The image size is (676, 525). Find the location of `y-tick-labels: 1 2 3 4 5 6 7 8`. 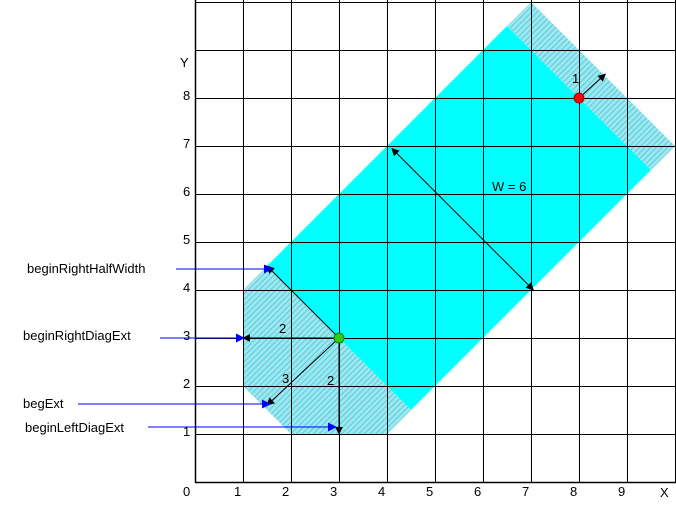

y-tick-labels: 1 2 3 4 5 6 7 8 is located at coordinates (186, 263).